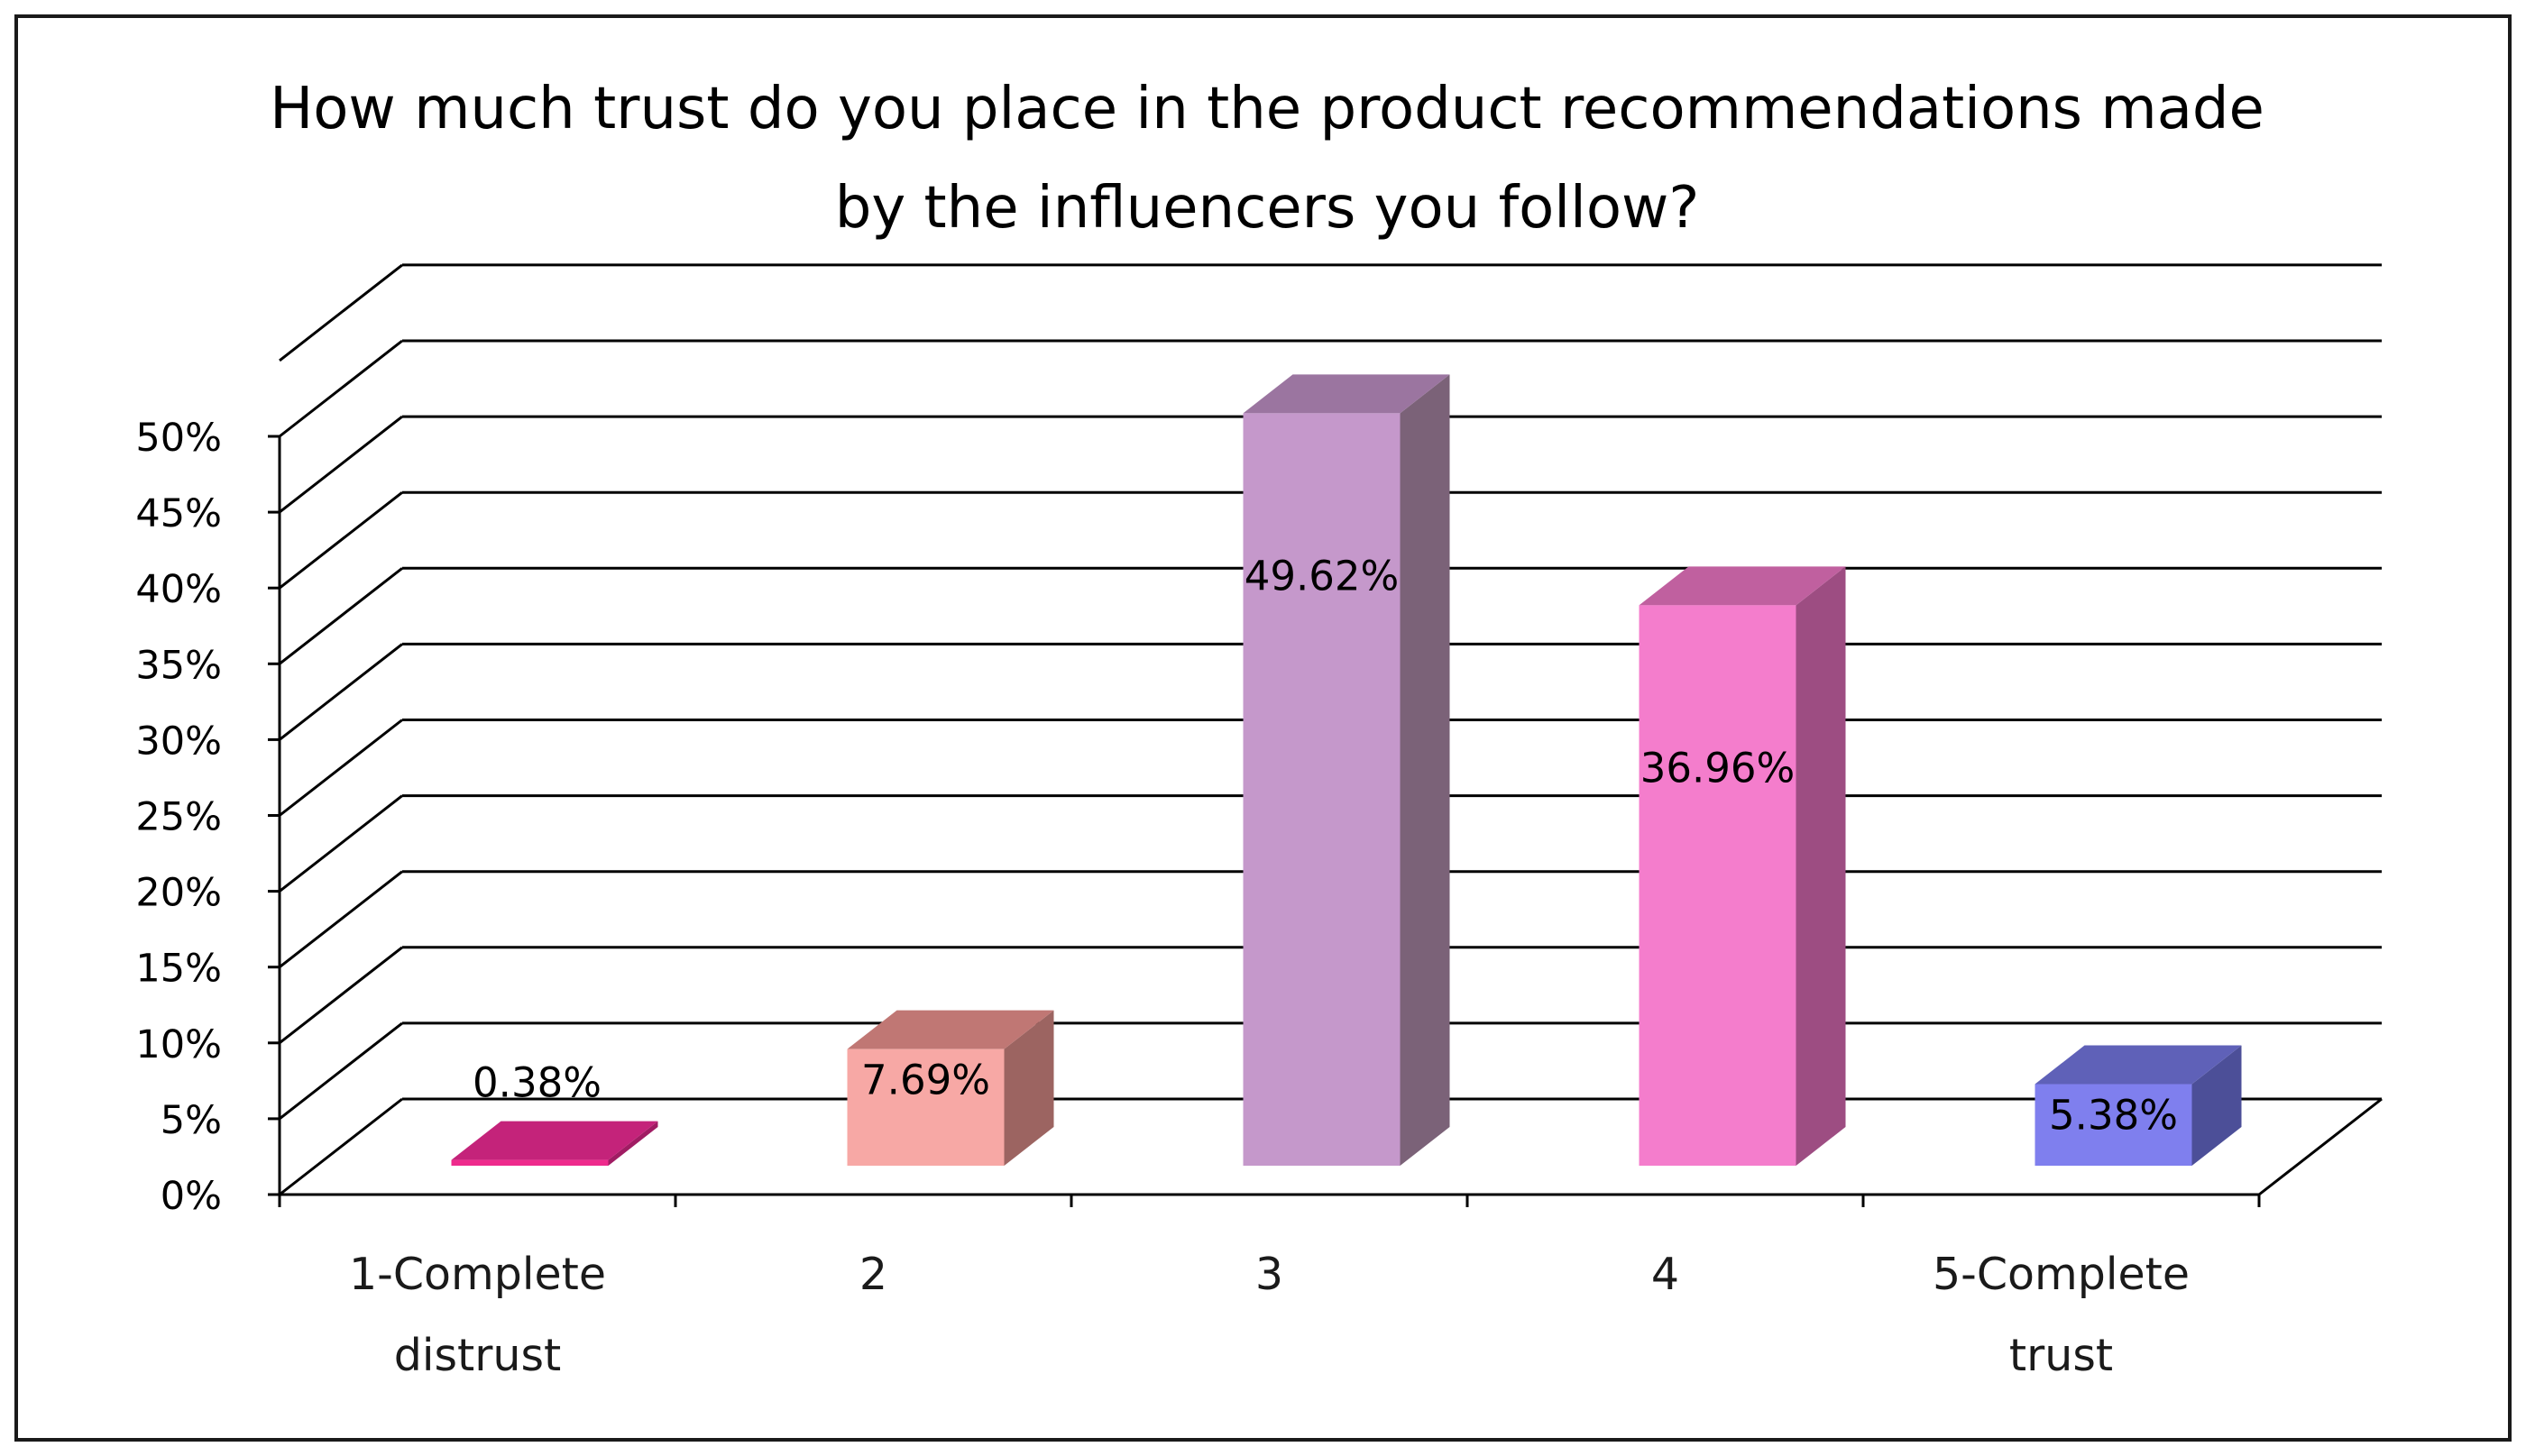 The image size is (2526, 1456). What do you see at coordinates (178, 1044) in the screenshot?
I see `y-tick-label: 10%` at bounding box center [178, 1044].